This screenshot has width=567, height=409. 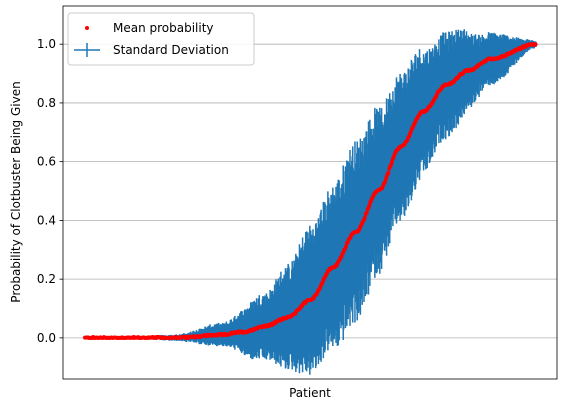 I want to click on y-tick-label: 0.4, so click(x=46, y=220).